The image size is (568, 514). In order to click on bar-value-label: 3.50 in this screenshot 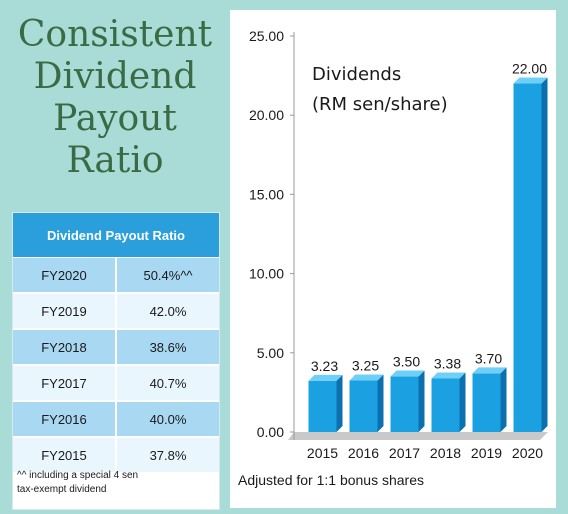, I will do `click(406, 362)`.